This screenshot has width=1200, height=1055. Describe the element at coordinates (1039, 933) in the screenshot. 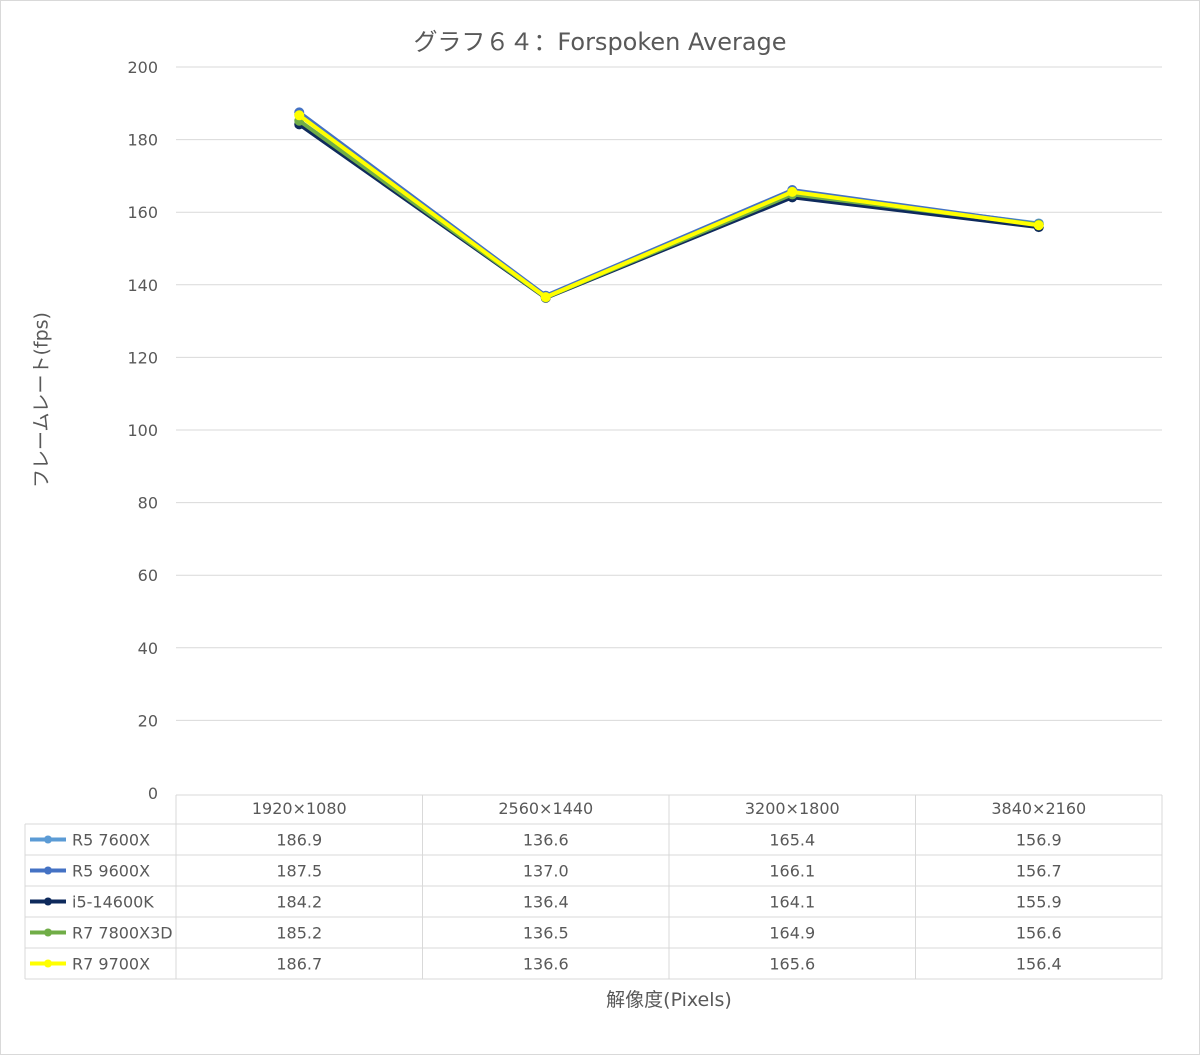

I see `data-cell: 156.6` at that location.